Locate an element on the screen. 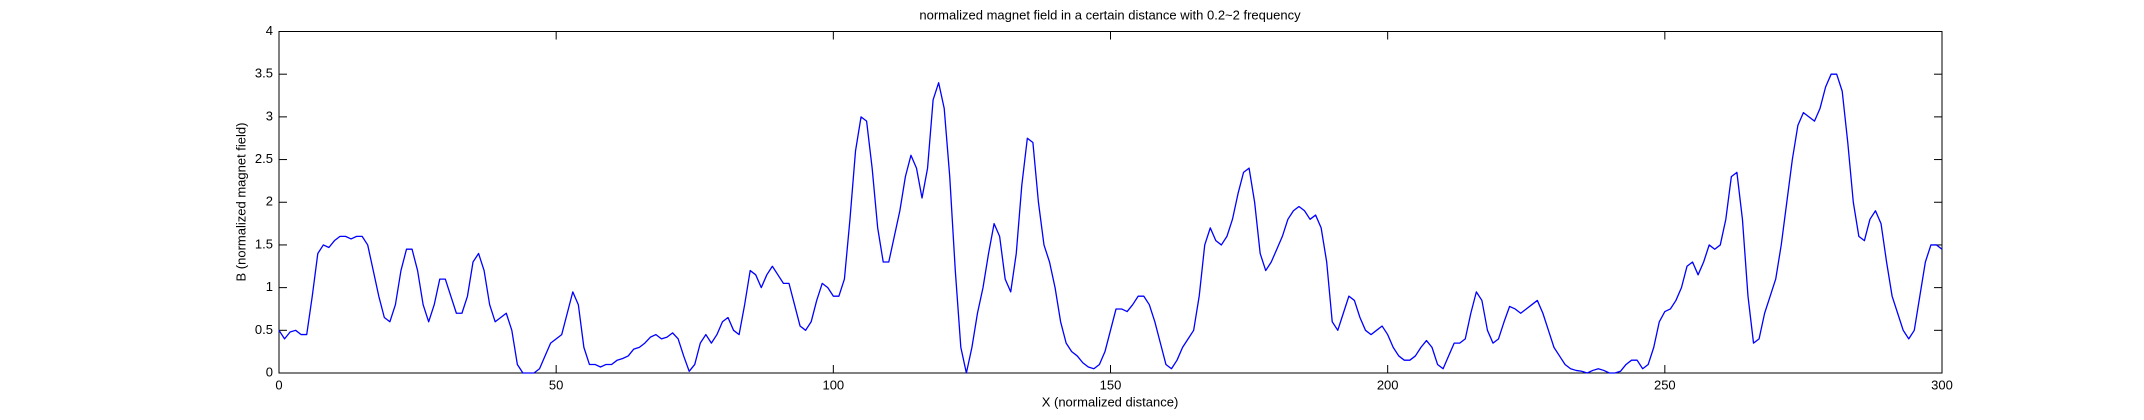 The width and height of the screenshot is (2144, 420). x-tick-label: 200 is located at coordinates (1388, 384).